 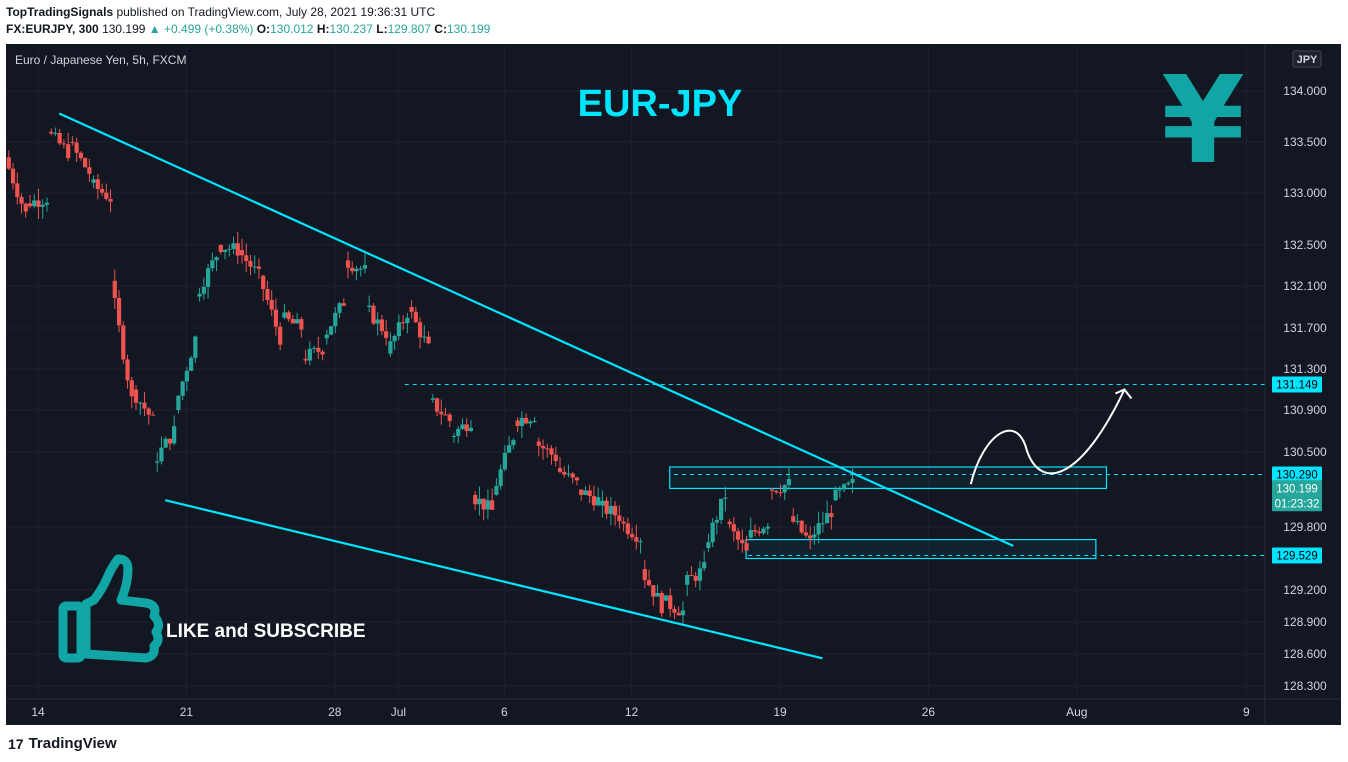 What do you see at coordinates (1305, 686) in the screenshot?
I see `price-tick-label: 128.300` at bounding box center [1305, 686].